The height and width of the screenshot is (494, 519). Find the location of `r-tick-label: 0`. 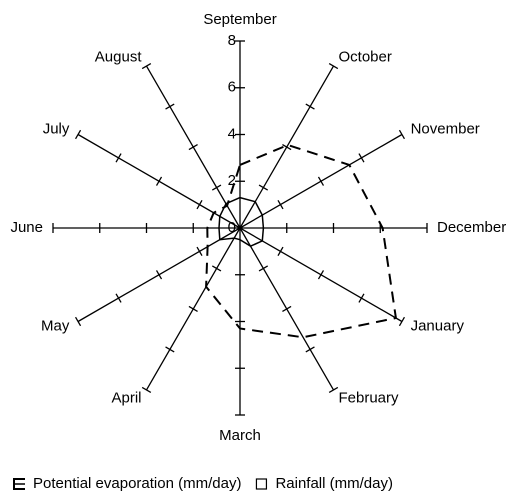

r-tick-label: 0 is located at coordinates (232, 227).